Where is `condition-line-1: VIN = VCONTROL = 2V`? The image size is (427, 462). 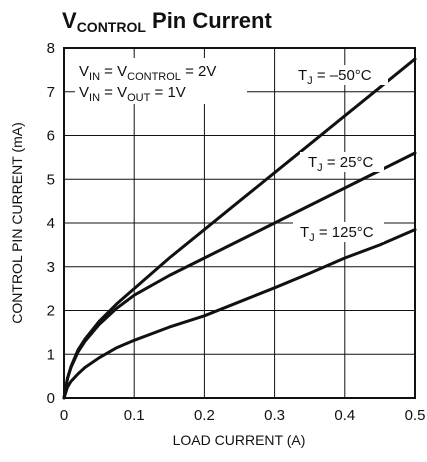 condition-line-1: VIN = VCONTROL = 2V is located at coordinates (147, 73).